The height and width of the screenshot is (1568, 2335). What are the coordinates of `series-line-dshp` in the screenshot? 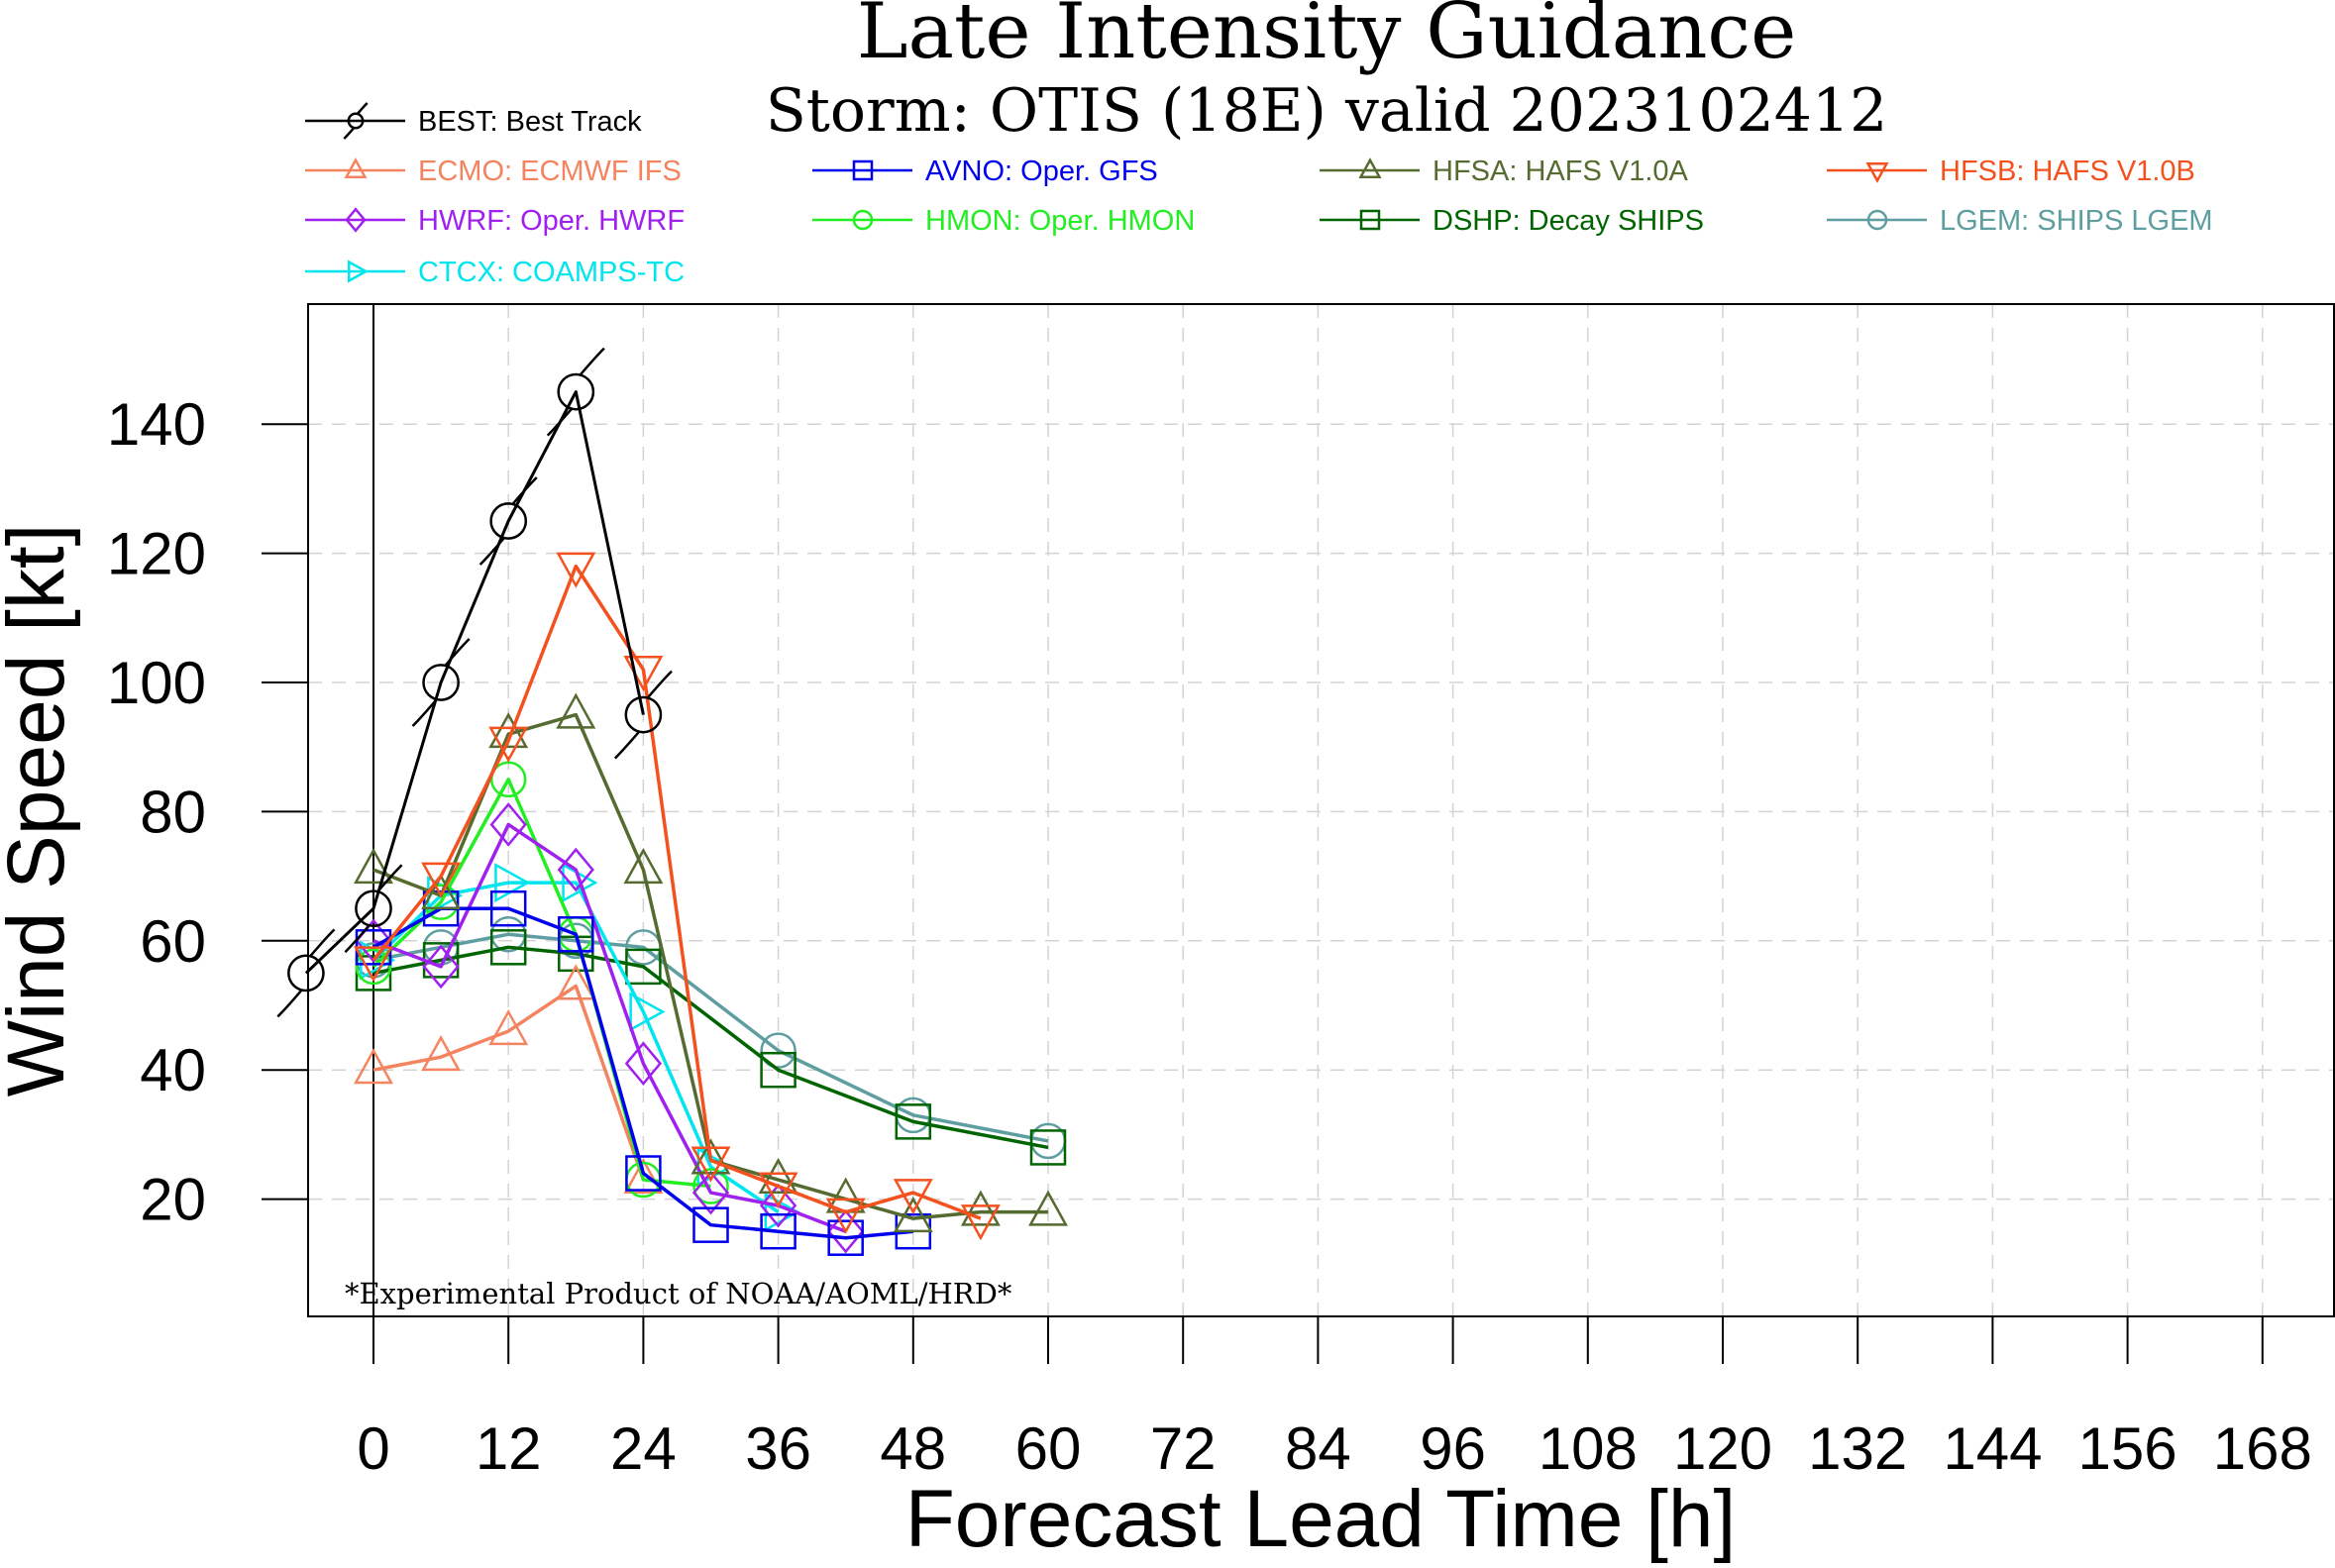 It's located at (711, 1047).